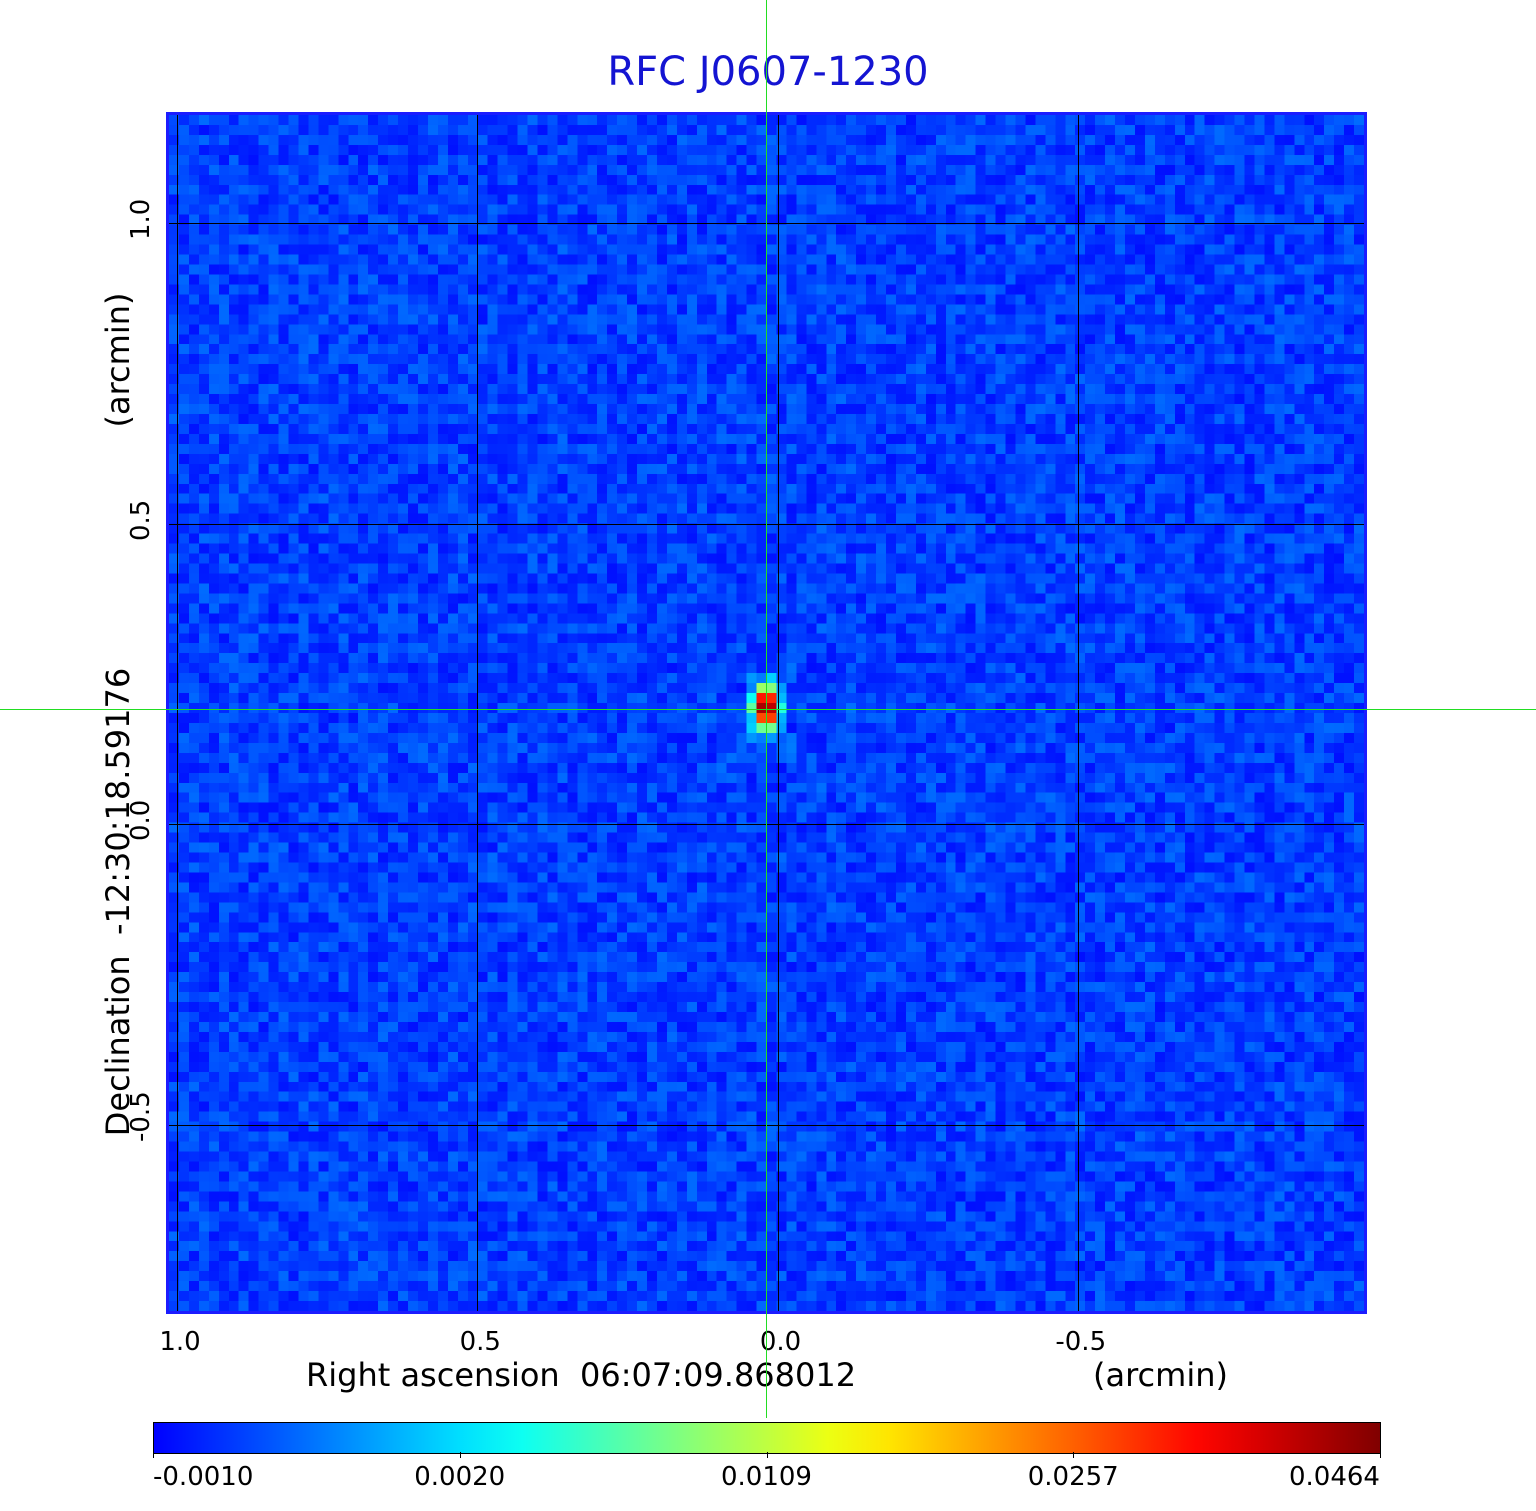 This screenshot has height=1511, width=1536. What do you see at coordinates (766, 1477) in the screenshot?
I see `colorbar-tick-label: 0.0109` at bounding box center [766, 1477].